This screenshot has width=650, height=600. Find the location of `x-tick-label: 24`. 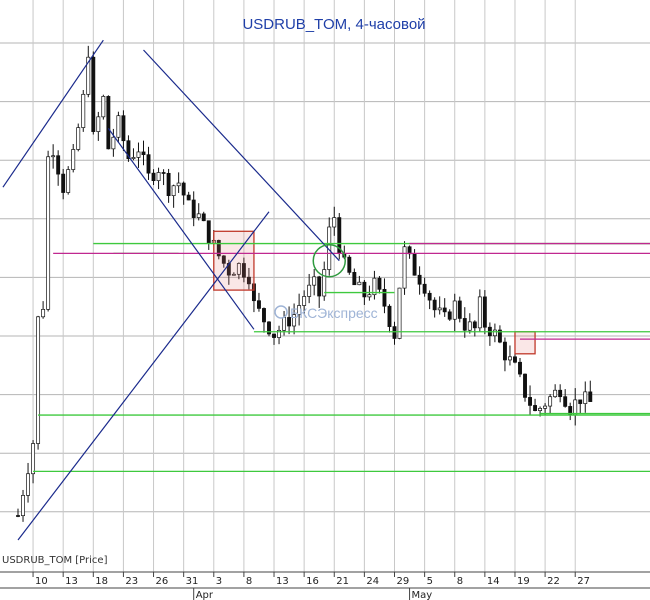

x-tick-label: 24 is located at coordinates (372, 581).